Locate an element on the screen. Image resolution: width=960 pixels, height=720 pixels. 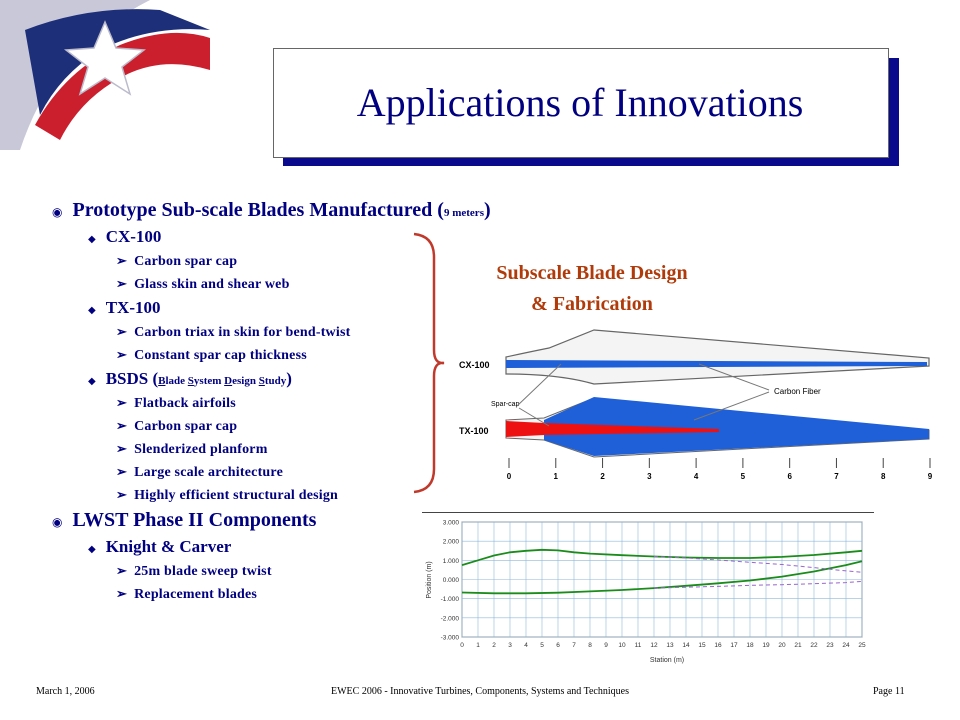
bullet-l3: ➢ Flatback airfoils is located at coordinates (284, 402).